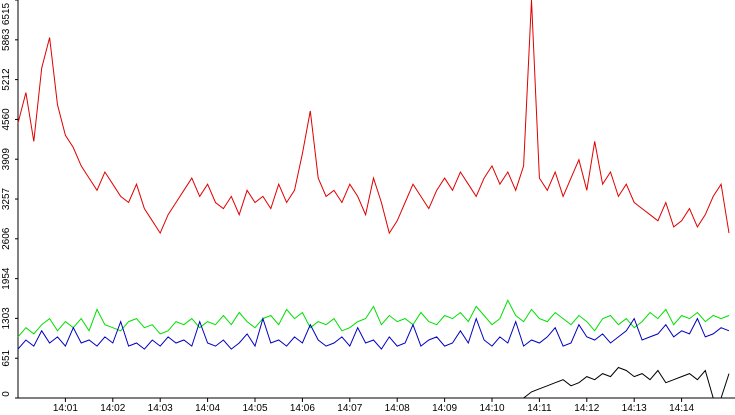  I want to click on y-tick-label: 3257, so click(6, 198).